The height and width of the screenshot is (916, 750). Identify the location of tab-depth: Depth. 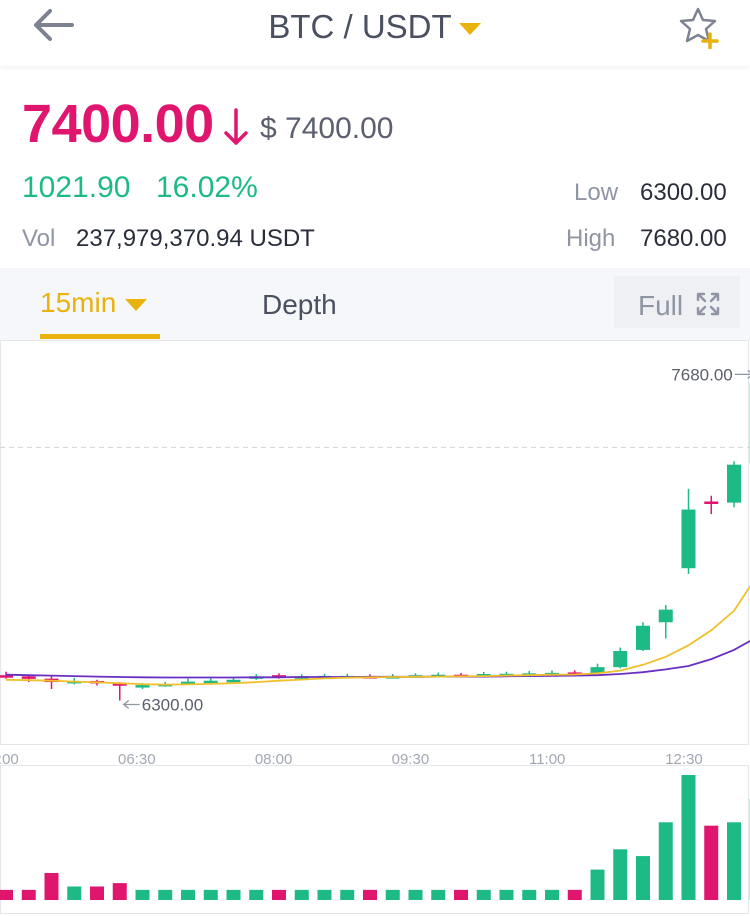
(299, 304).